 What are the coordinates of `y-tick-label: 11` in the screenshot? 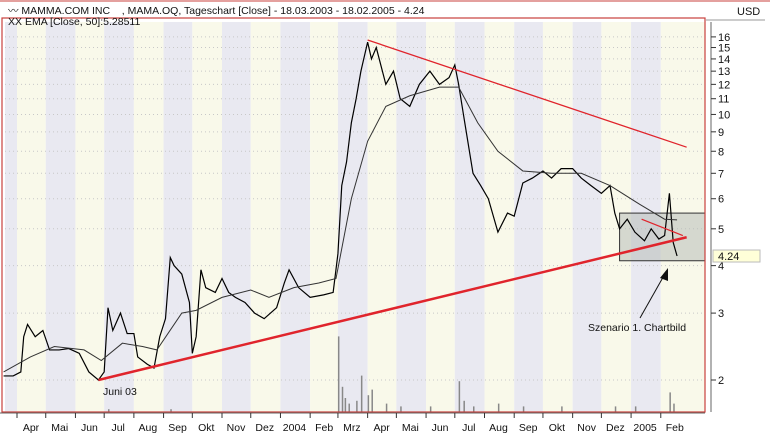 It's located at (723, 100).